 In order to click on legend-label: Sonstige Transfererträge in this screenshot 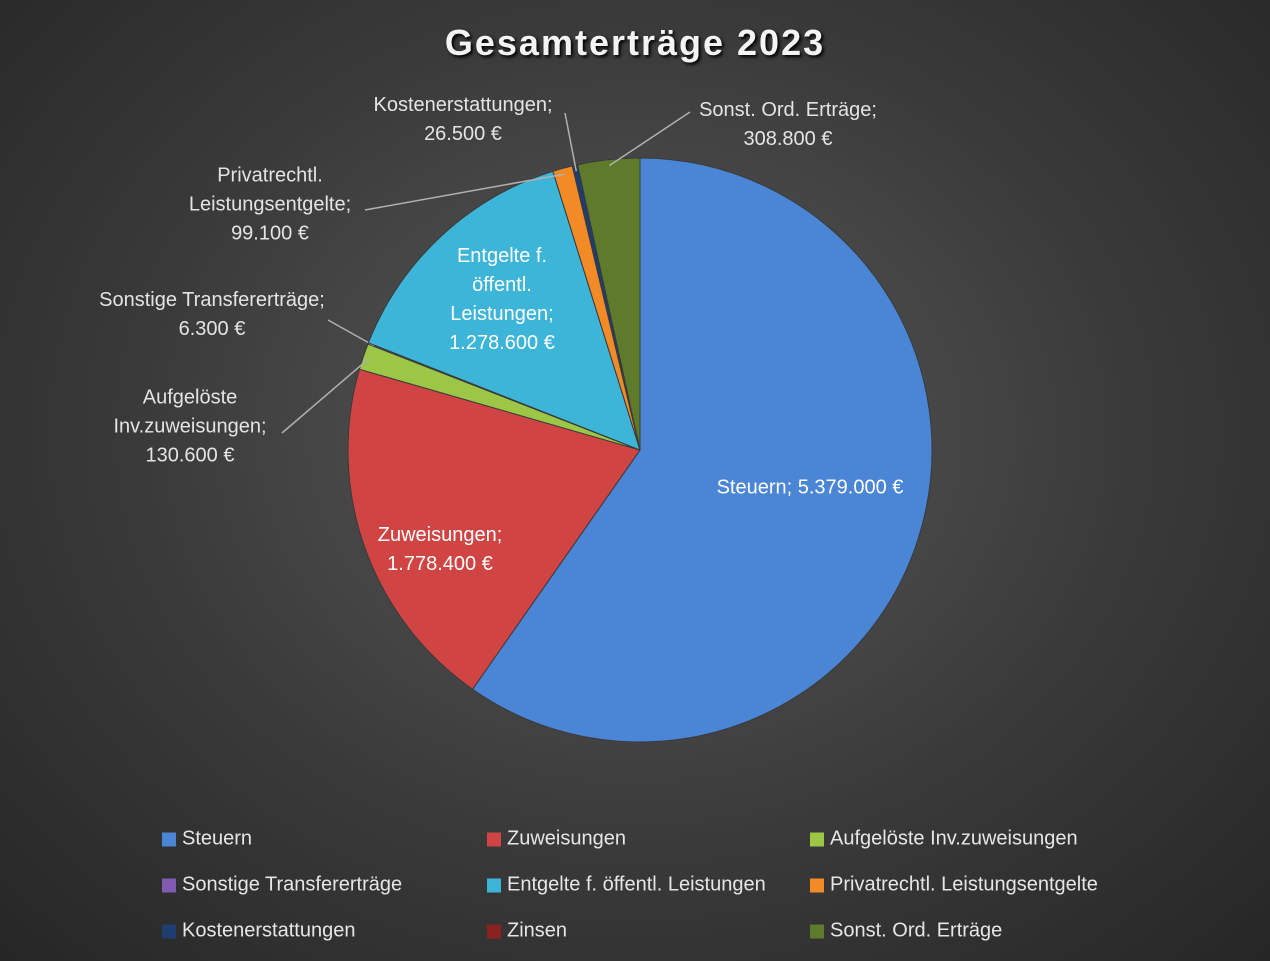, I will do `click(292, 884)`.